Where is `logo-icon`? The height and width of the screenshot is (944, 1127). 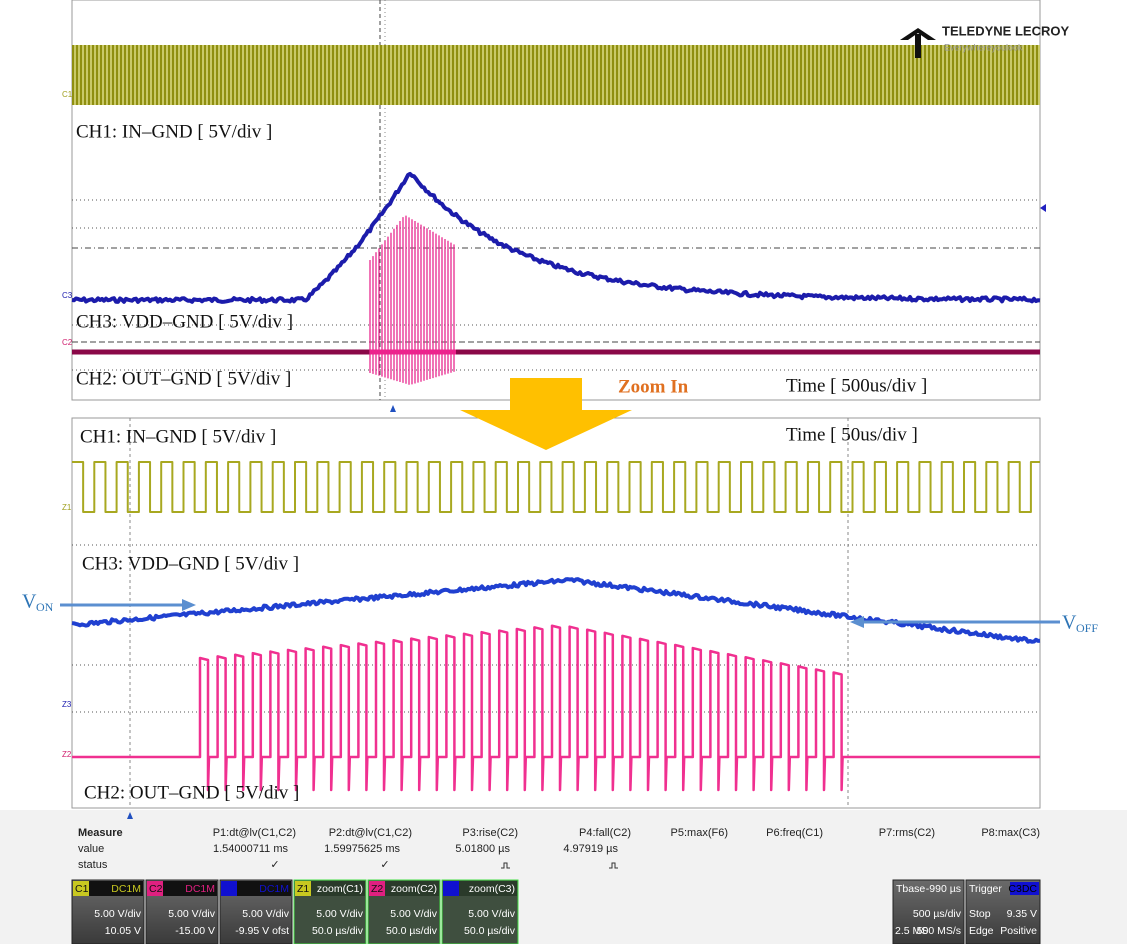 logo-icon is located at coordinates (918, 43).